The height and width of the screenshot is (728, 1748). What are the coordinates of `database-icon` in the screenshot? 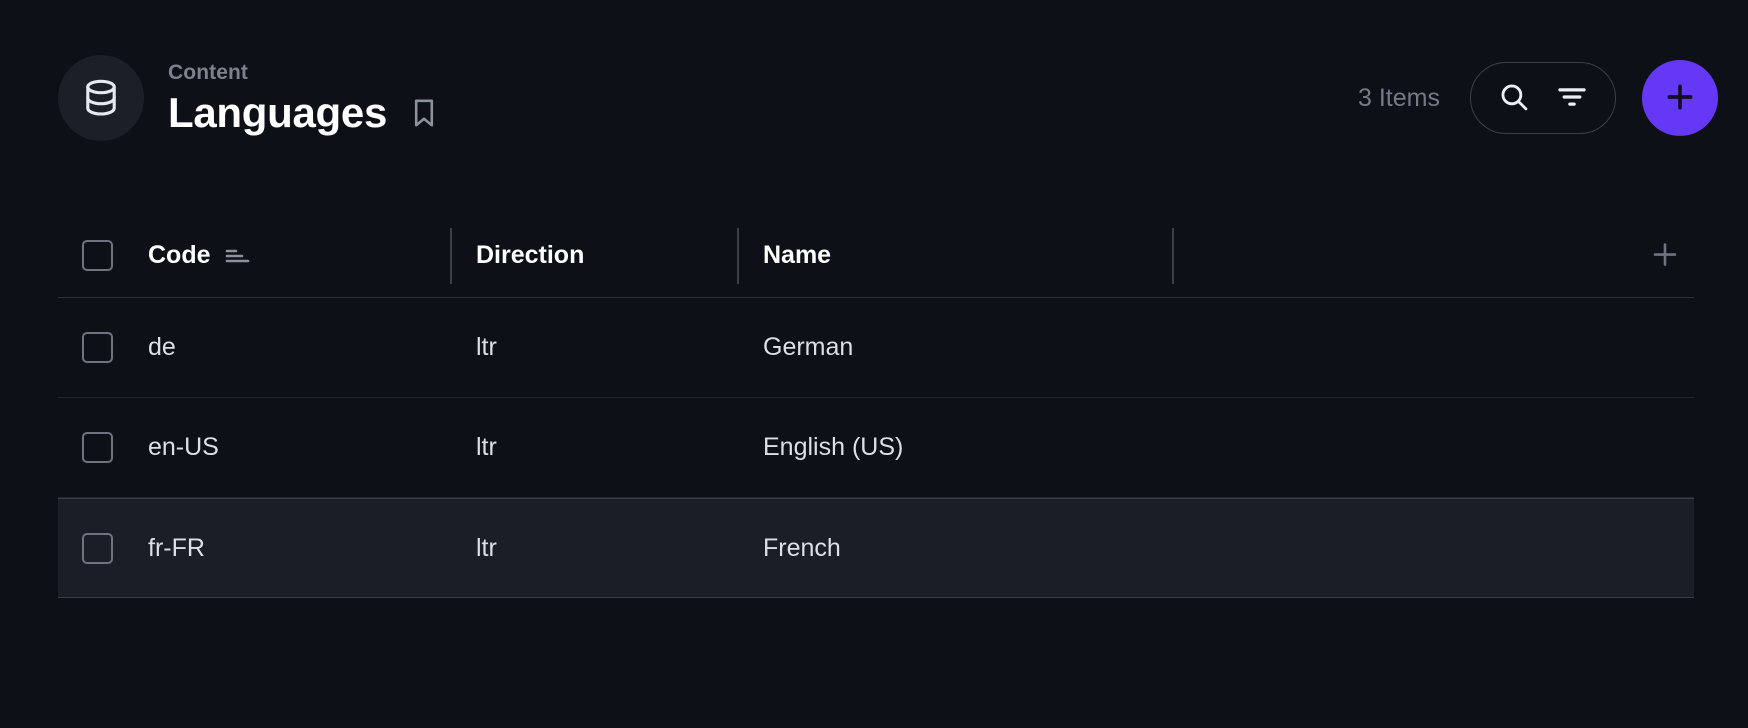 It's located at (101, 98).